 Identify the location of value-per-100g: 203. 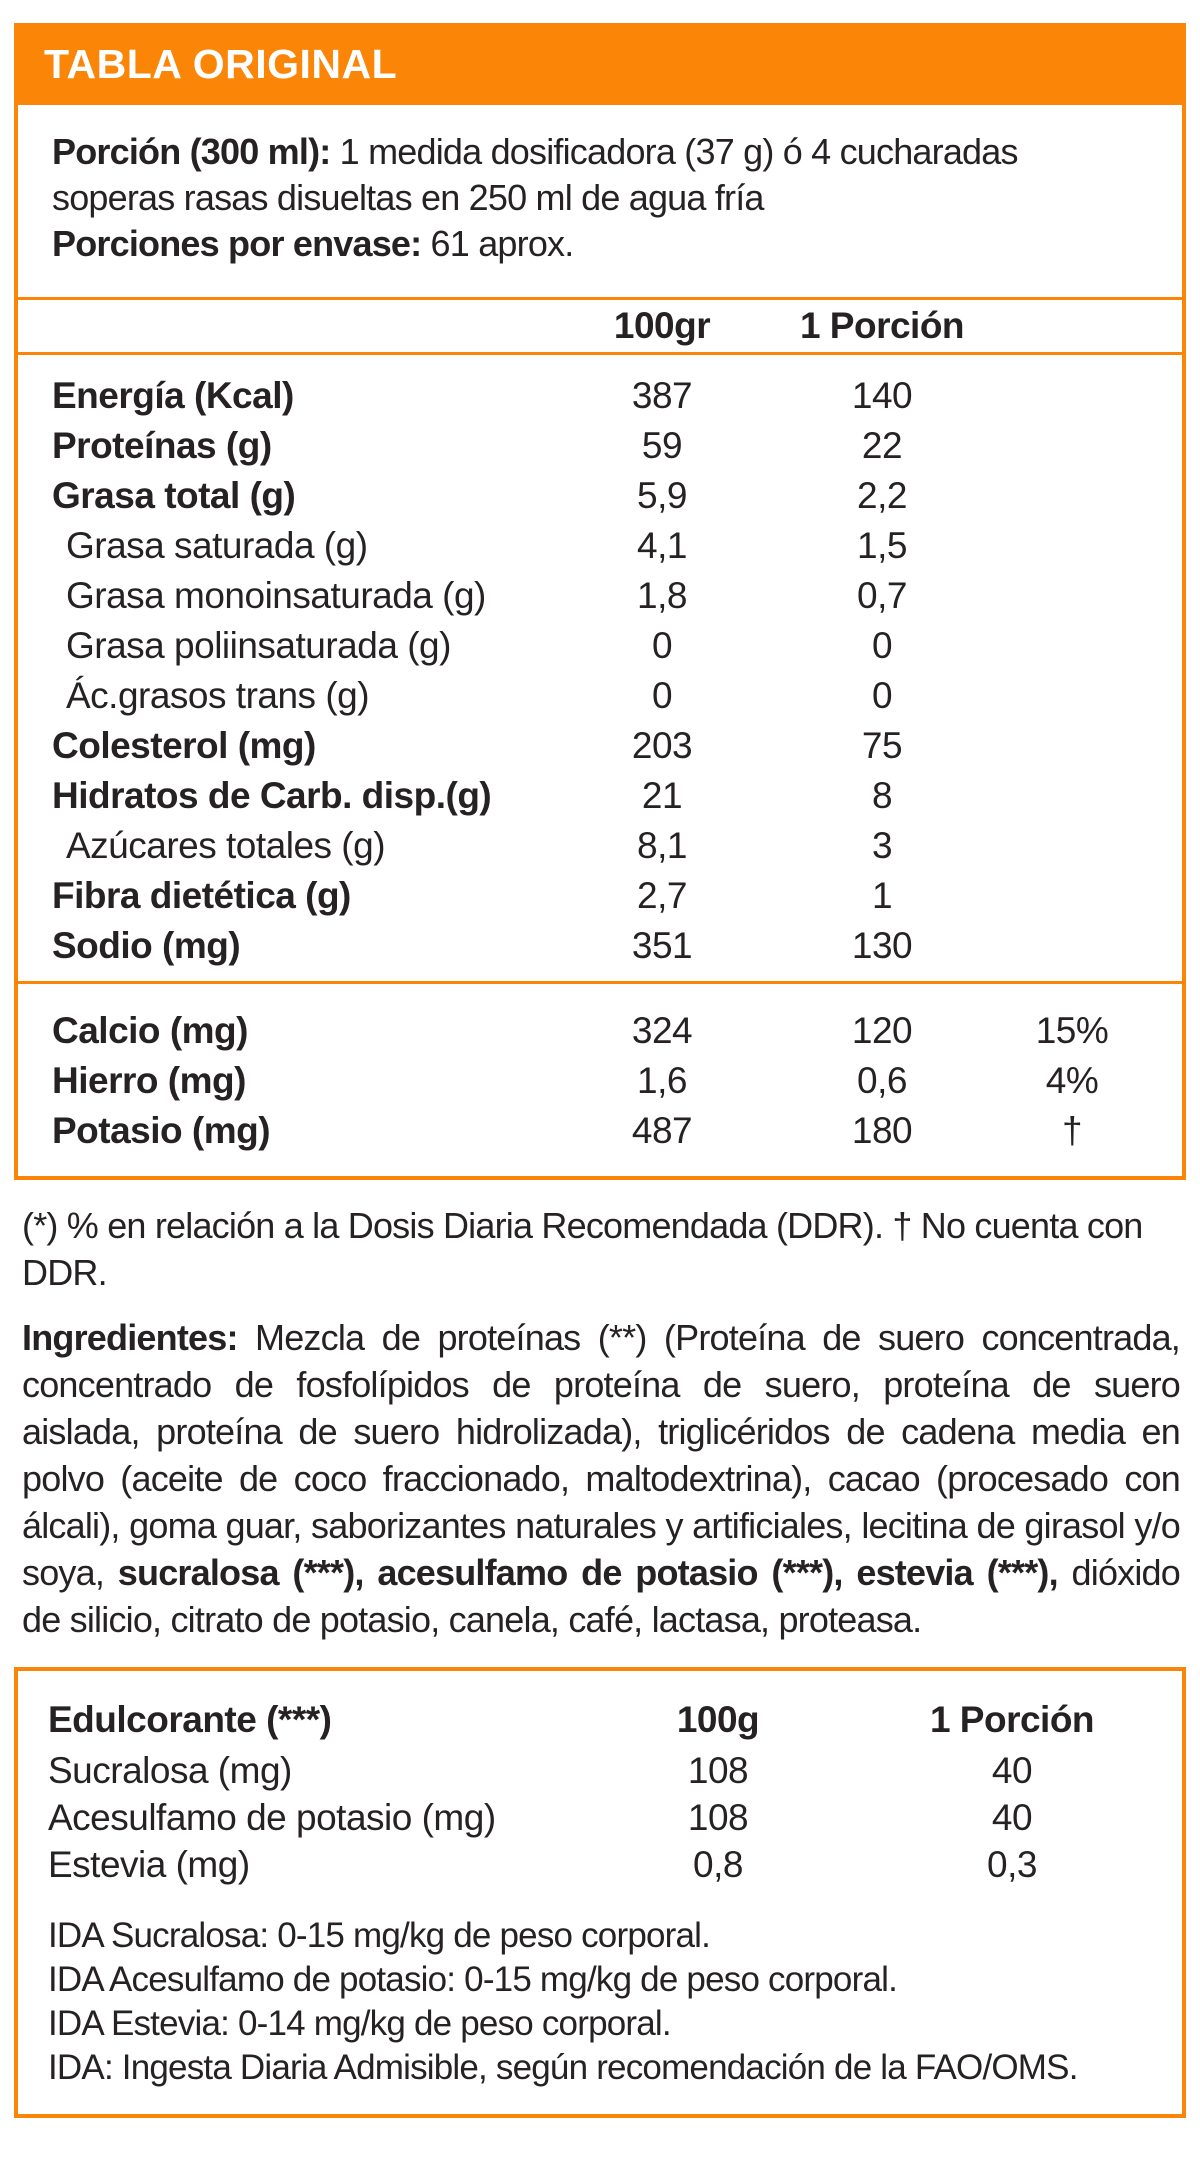
(662, 745).